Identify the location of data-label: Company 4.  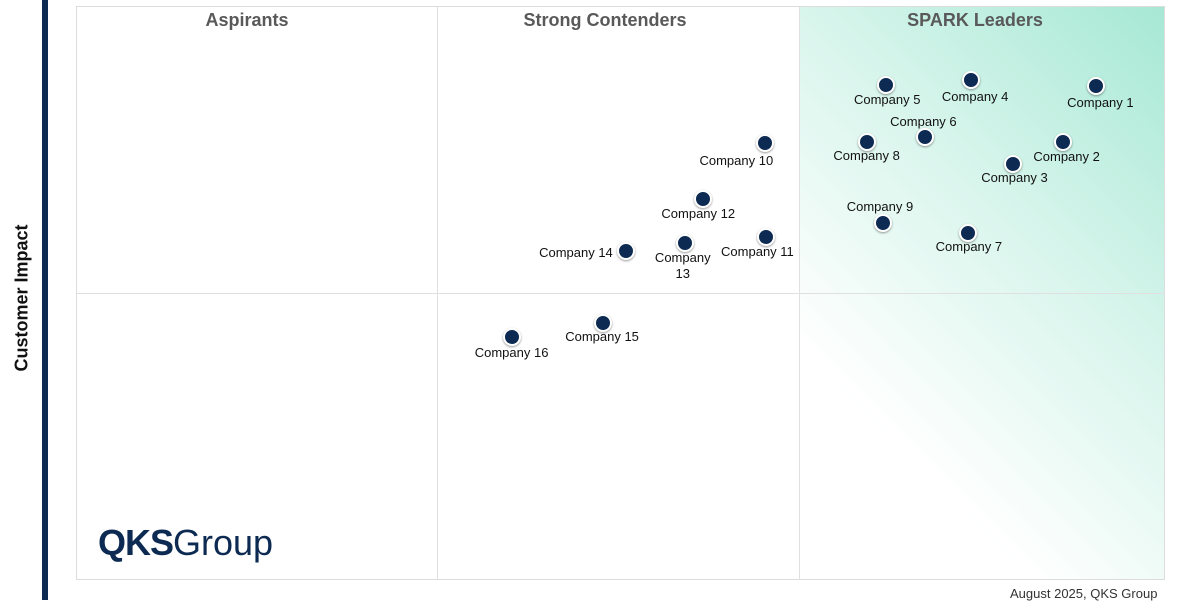
(975, 97).